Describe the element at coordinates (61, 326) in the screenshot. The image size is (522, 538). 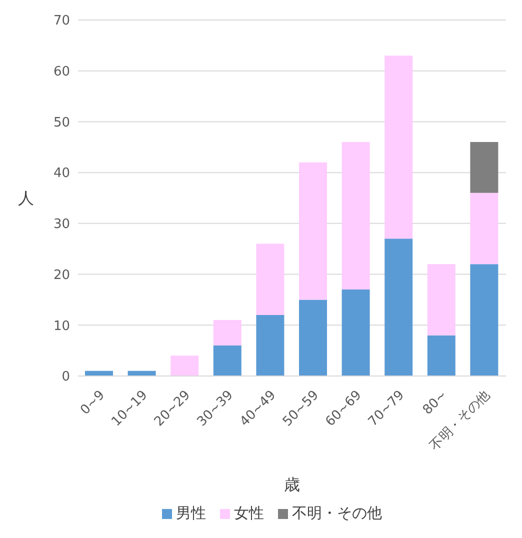
I see `y-tick-label: 10` at that location.